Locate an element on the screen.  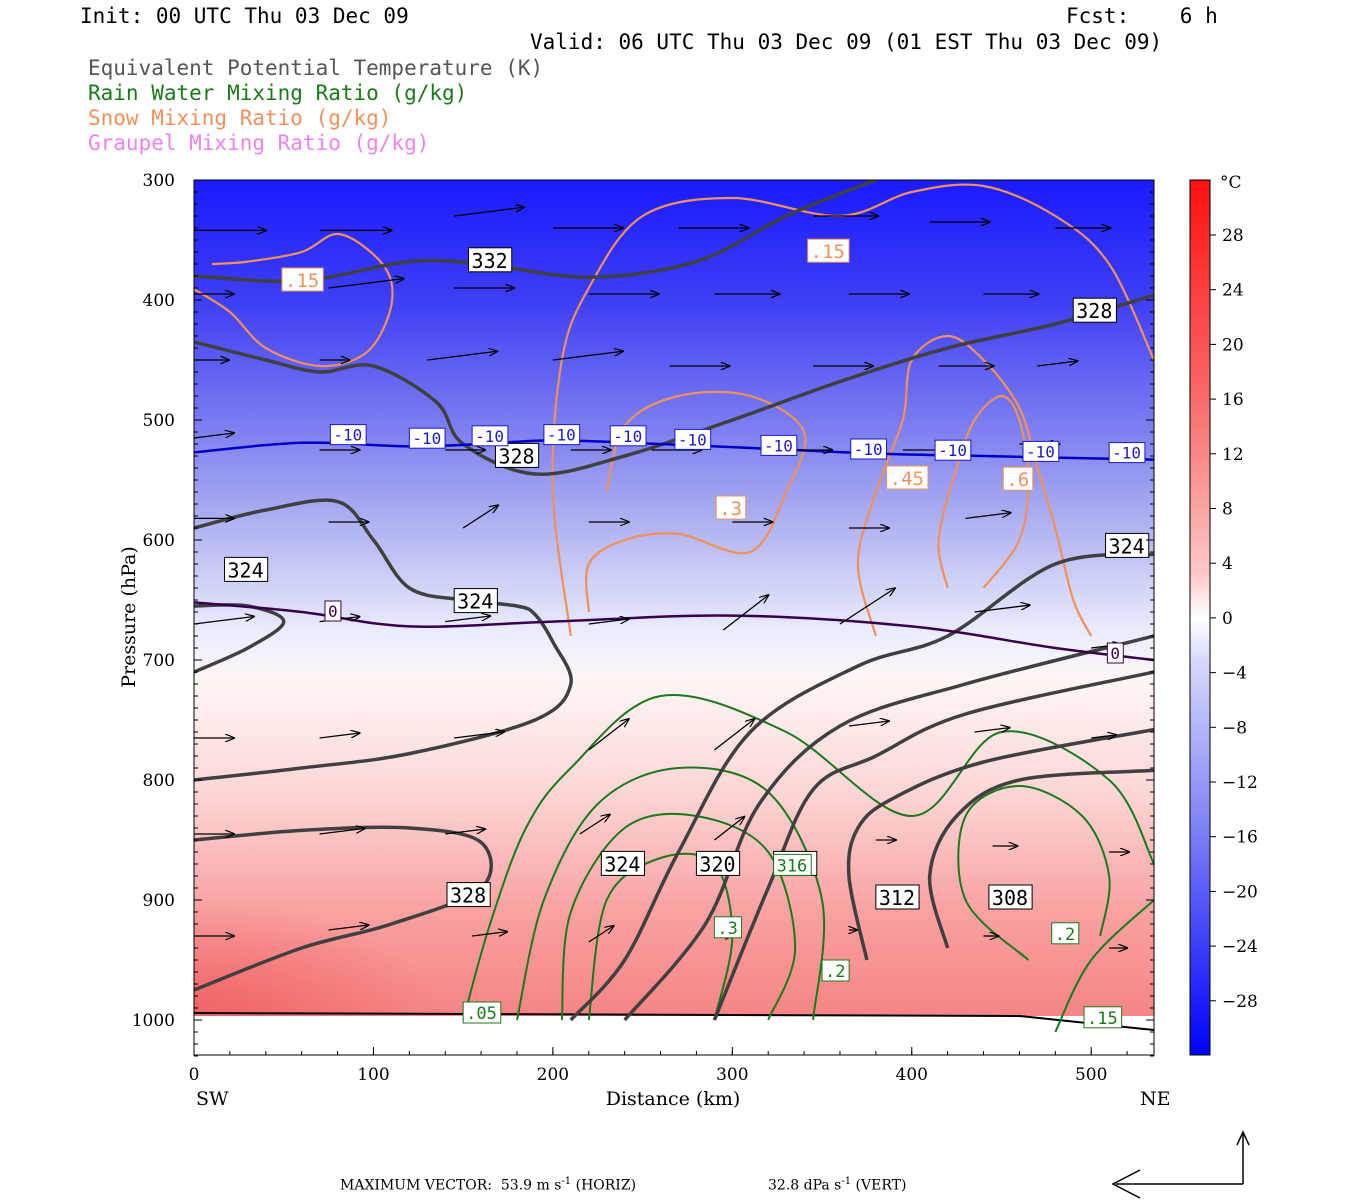
y-tick-label: 700 is located at coordinates (159, 661).